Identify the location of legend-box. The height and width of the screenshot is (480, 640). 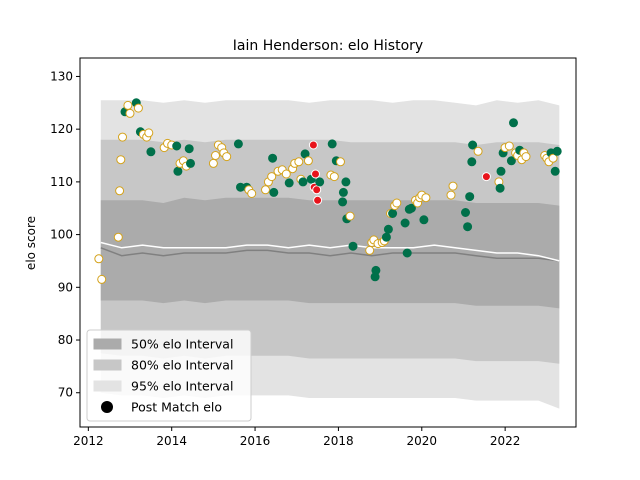
(169, 375).